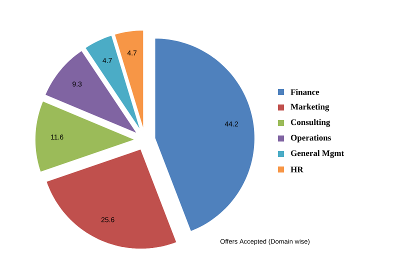 This screenshot has height=267, width=400. What do you see at coordinates (310, 138) in the screenshot?
I see `legend-label: Operations` at bounding box center [310, 138].